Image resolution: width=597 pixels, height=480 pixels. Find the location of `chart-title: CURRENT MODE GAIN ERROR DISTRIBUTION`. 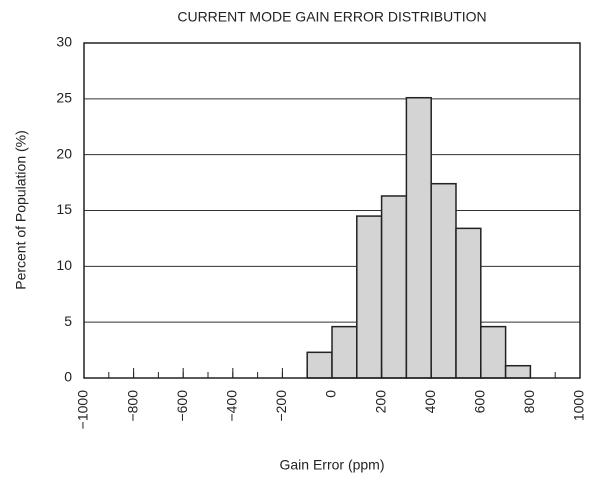

chart-title: CURRENT MODE GAIN ERROR DISTRIBUTION is located at coordinates (331, 17).